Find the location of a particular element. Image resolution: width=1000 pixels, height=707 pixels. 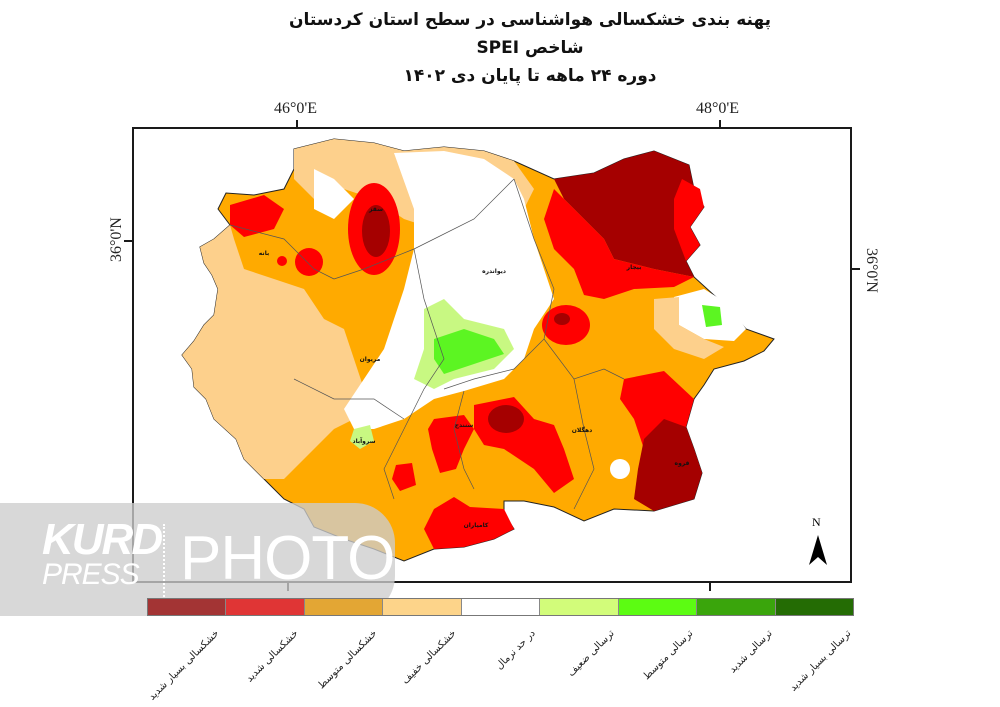

legend-label-very-severe-wet: ترسالی بسیار شدید is located at coordinates (821, 661).